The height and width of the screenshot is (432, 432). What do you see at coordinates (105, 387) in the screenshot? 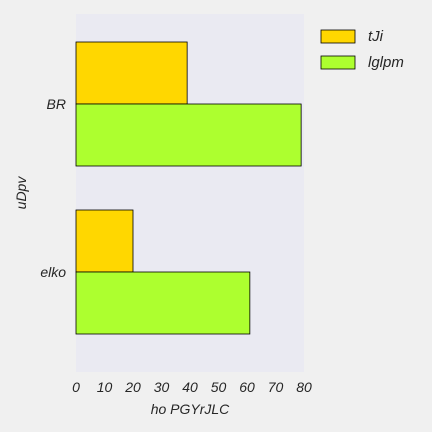
I see `x-tick-10: 10` at bounding box center [105, 387].